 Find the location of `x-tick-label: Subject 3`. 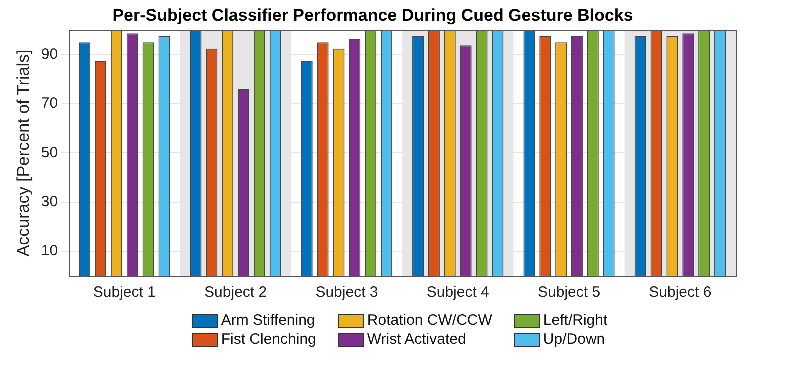

x-tick-label: Subject 3 is located at coordinates (347, 293).